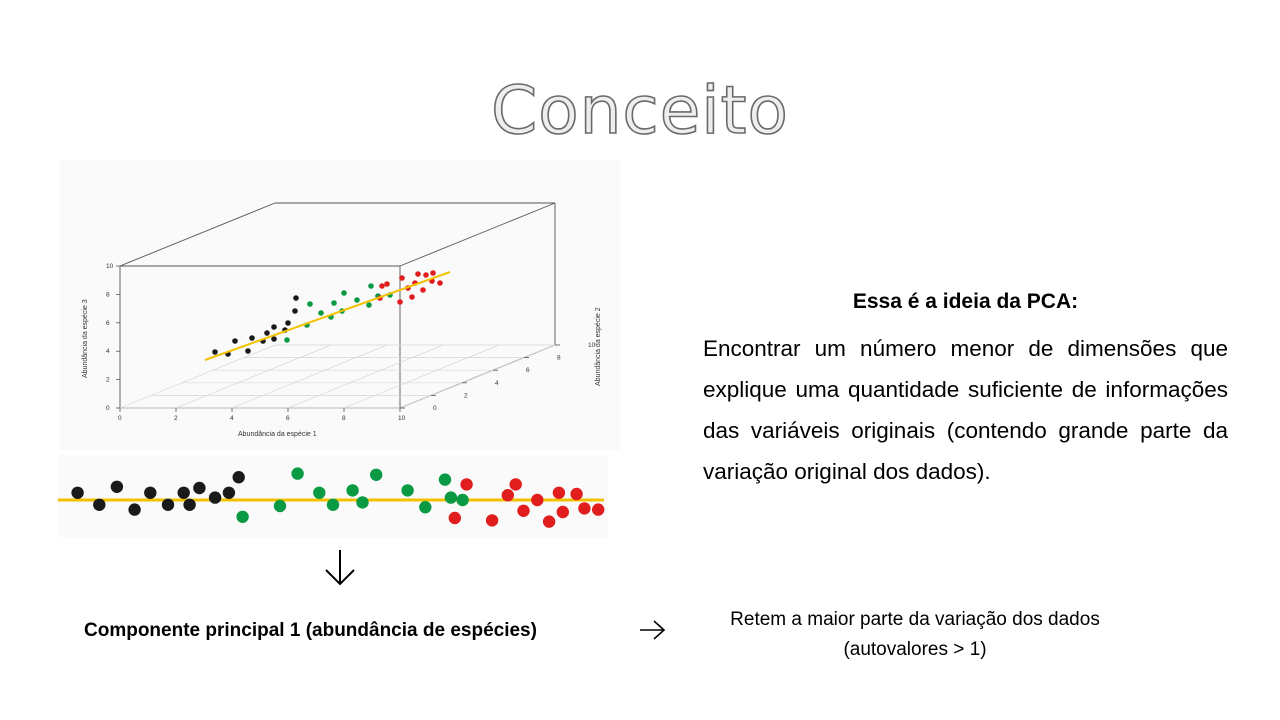  I want to click on y-tick-label: 6, so click(528, 370).